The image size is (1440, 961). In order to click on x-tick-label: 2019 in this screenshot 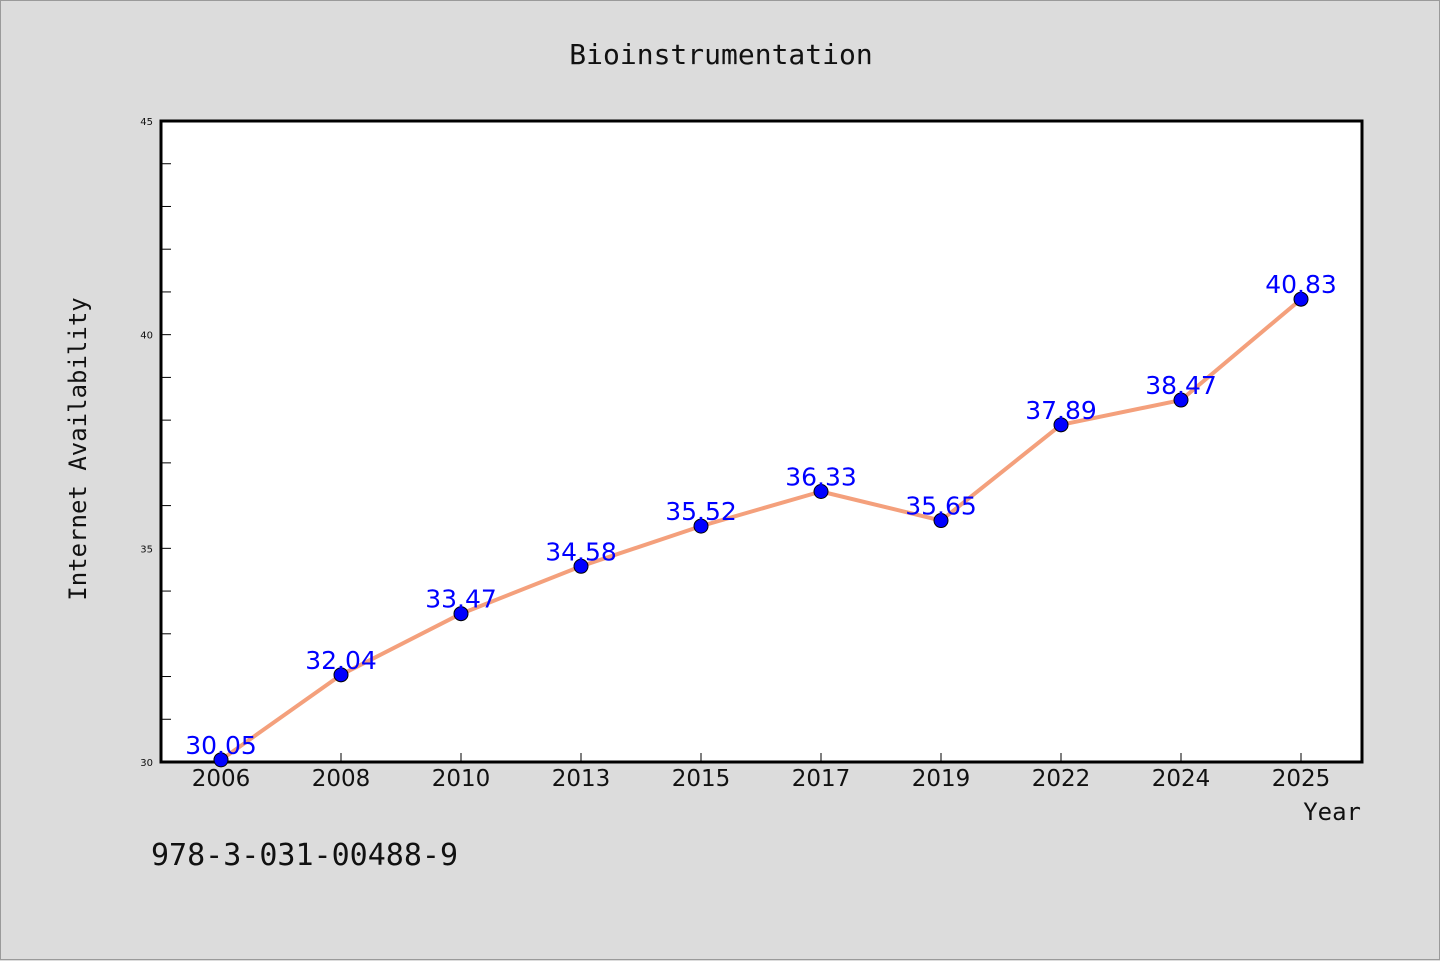, I will do `click(941, 779)`.